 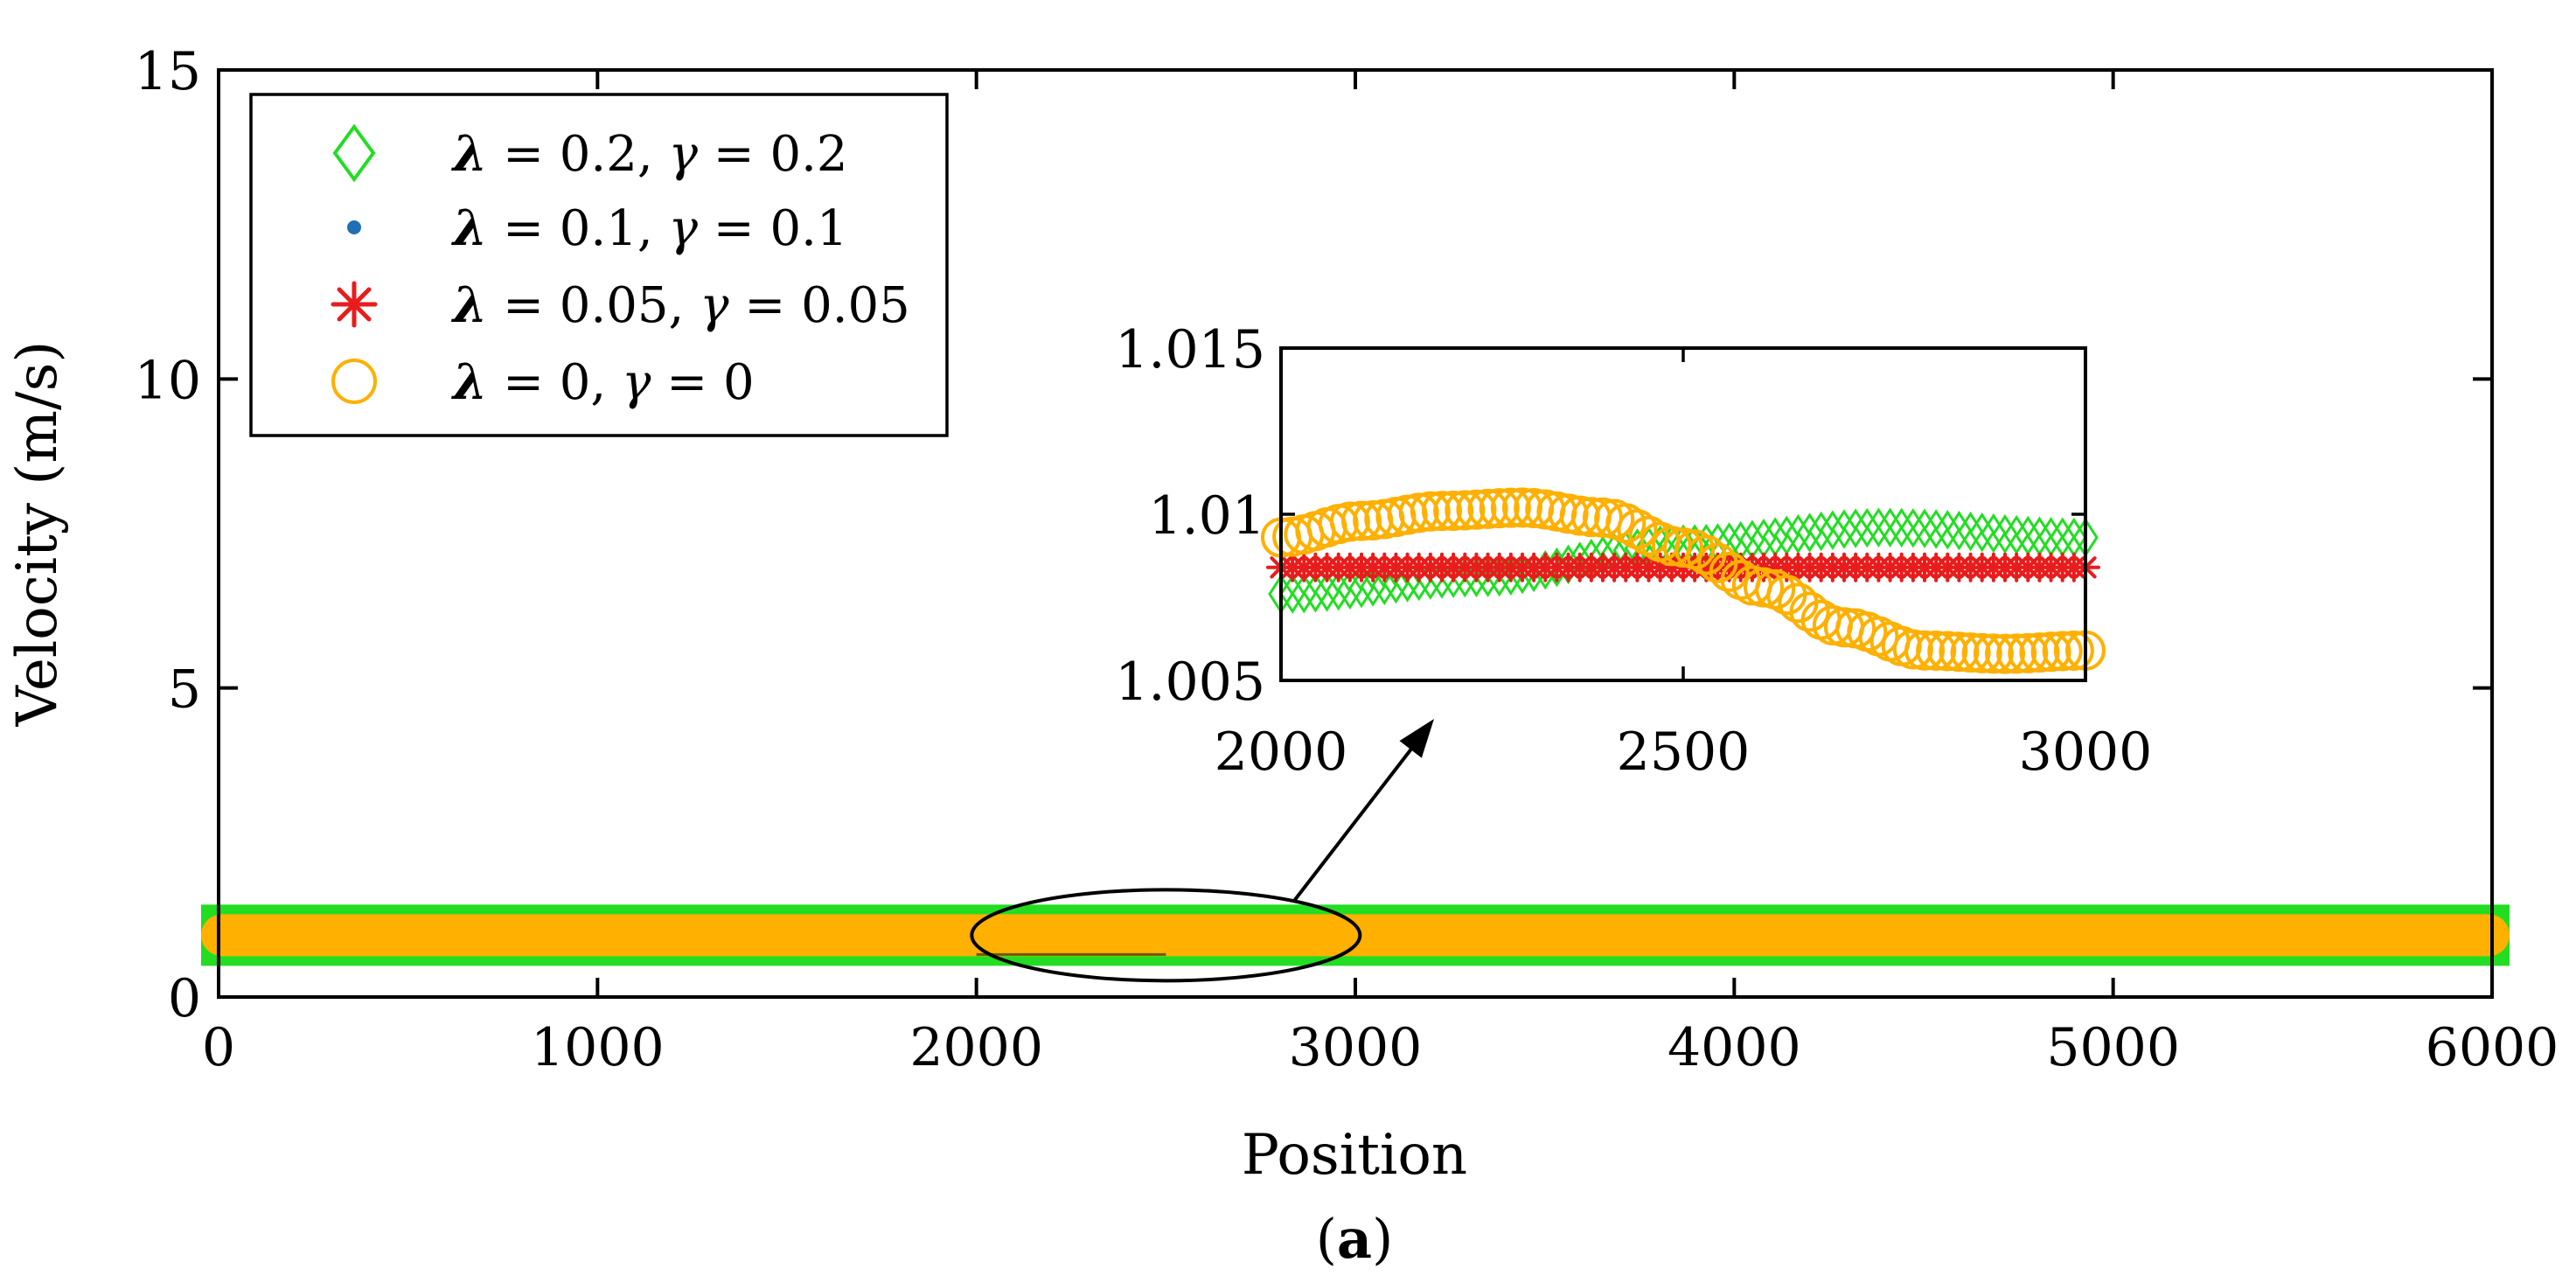 I want to click on x-tick-label: 2000, so click(x=976, y=1047).